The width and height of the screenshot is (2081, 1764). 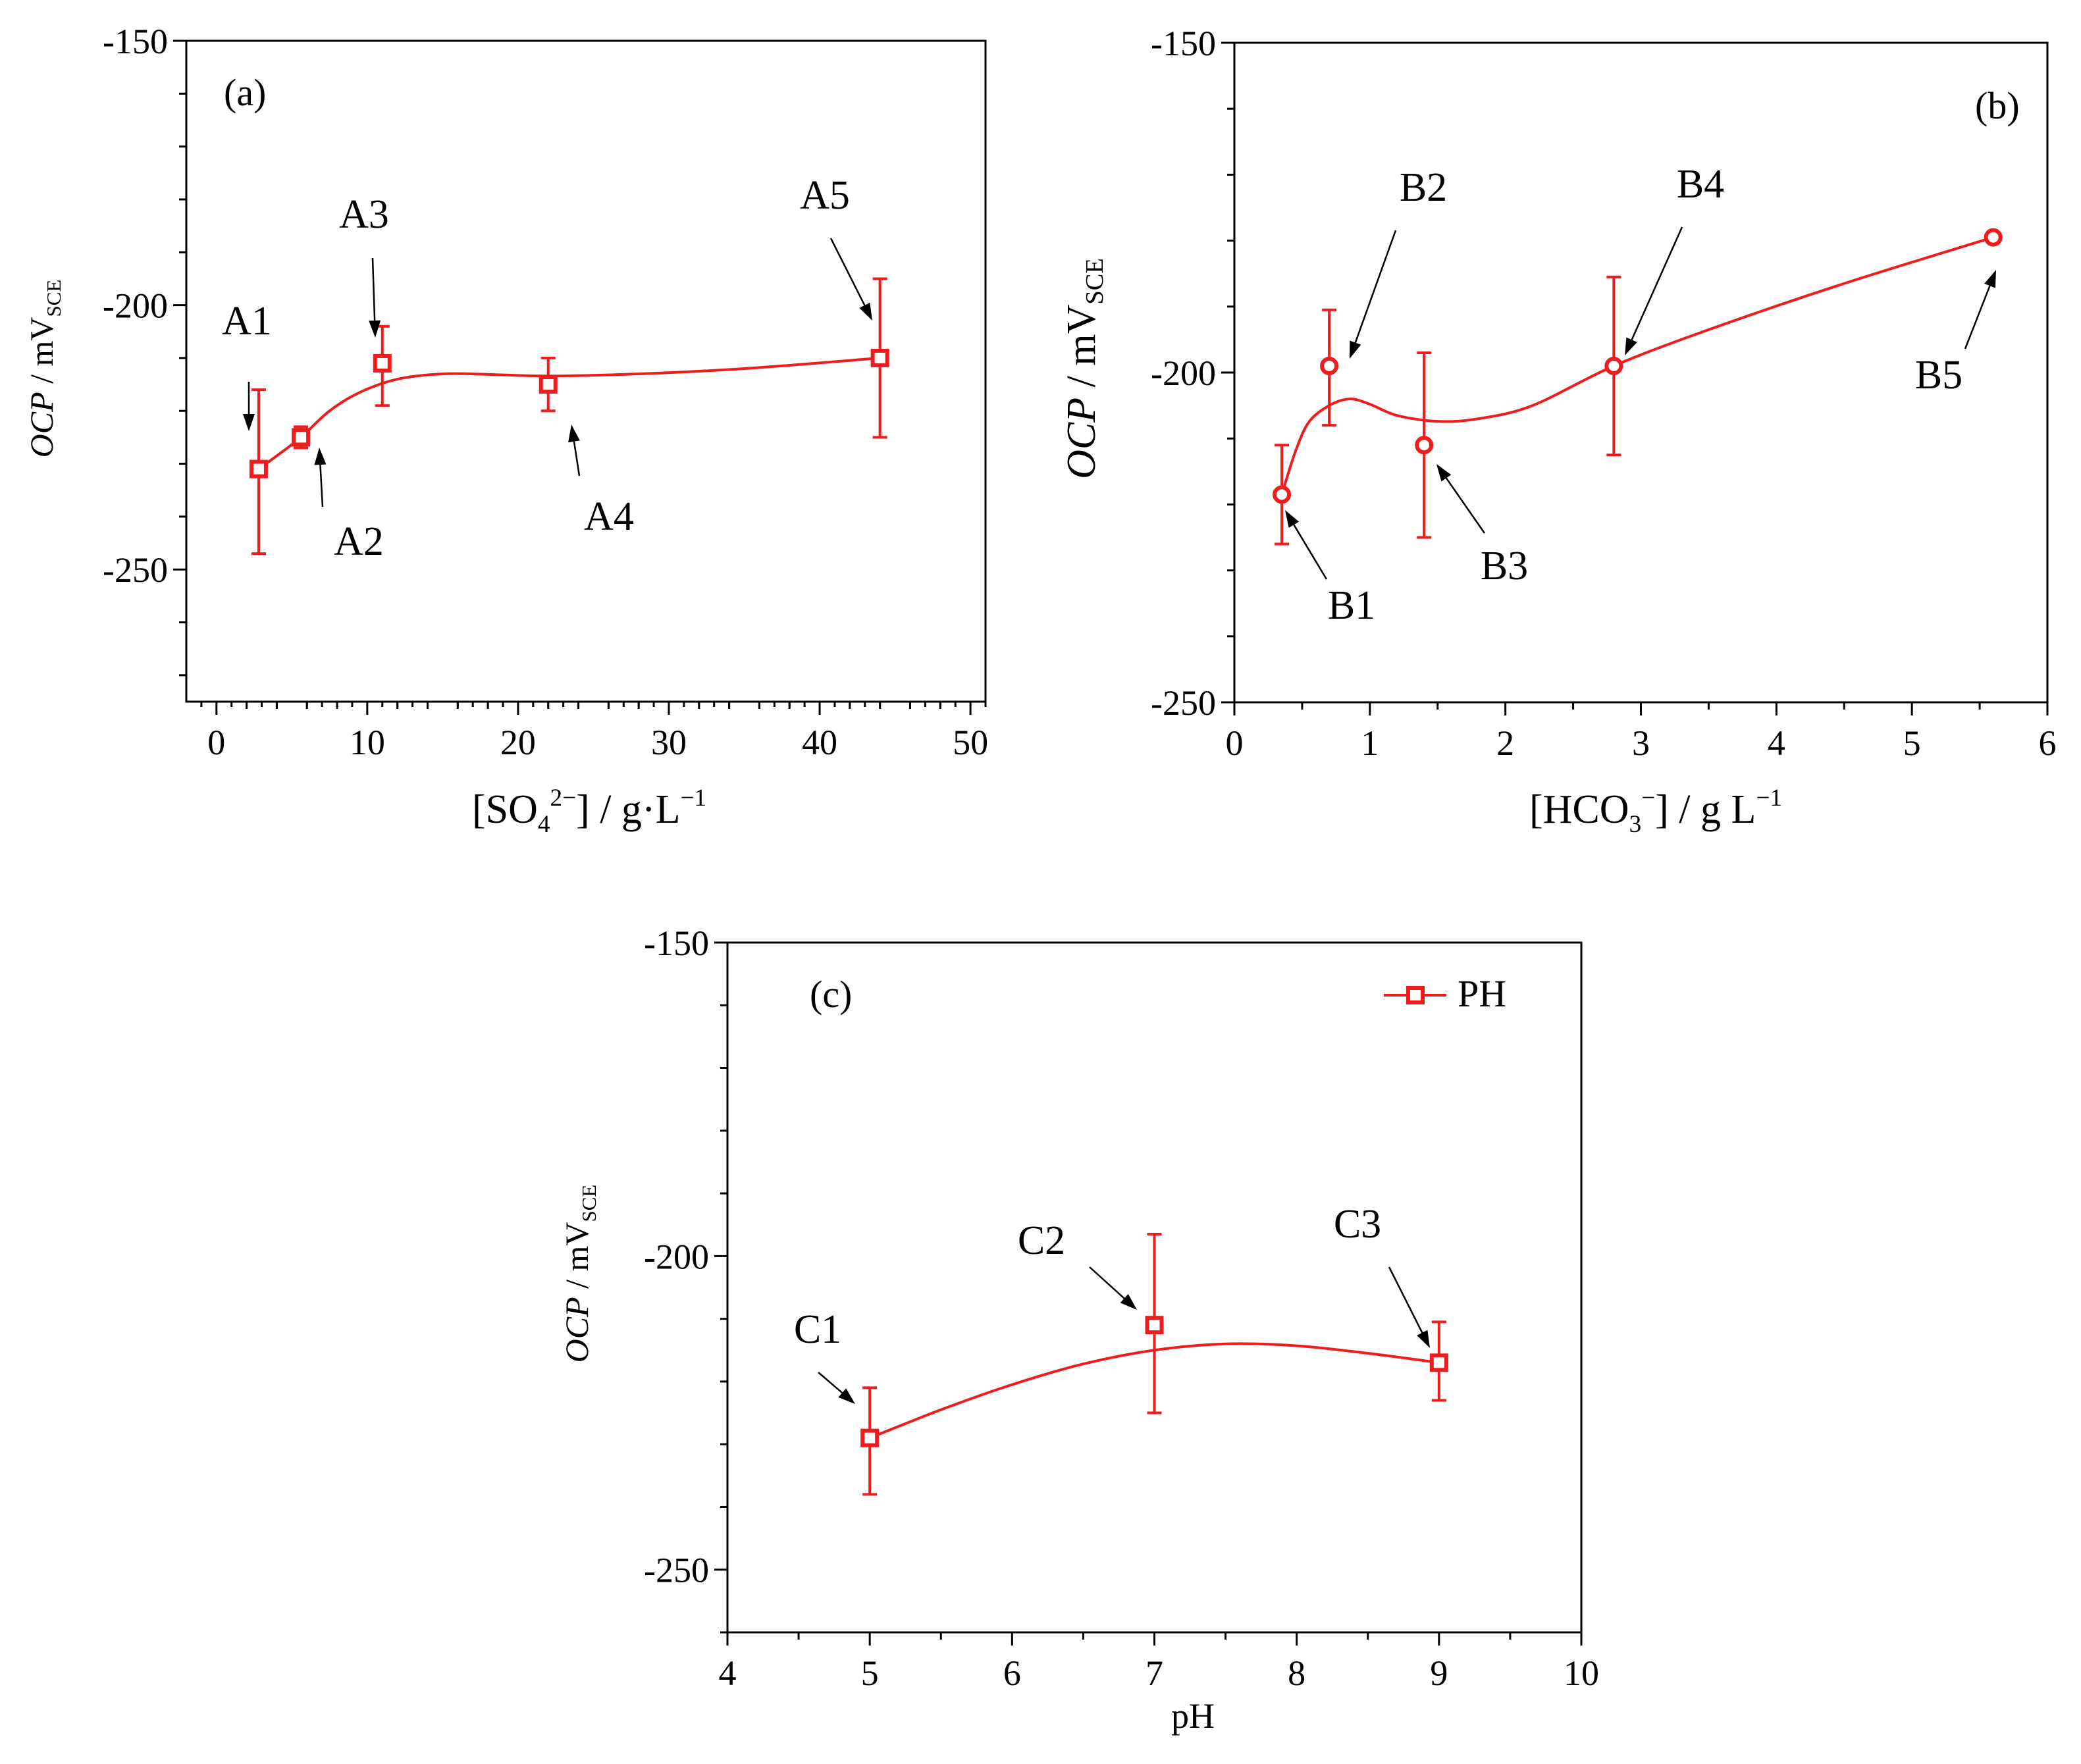 I want to click on point-label: B5, so click(x=1938, y=375).